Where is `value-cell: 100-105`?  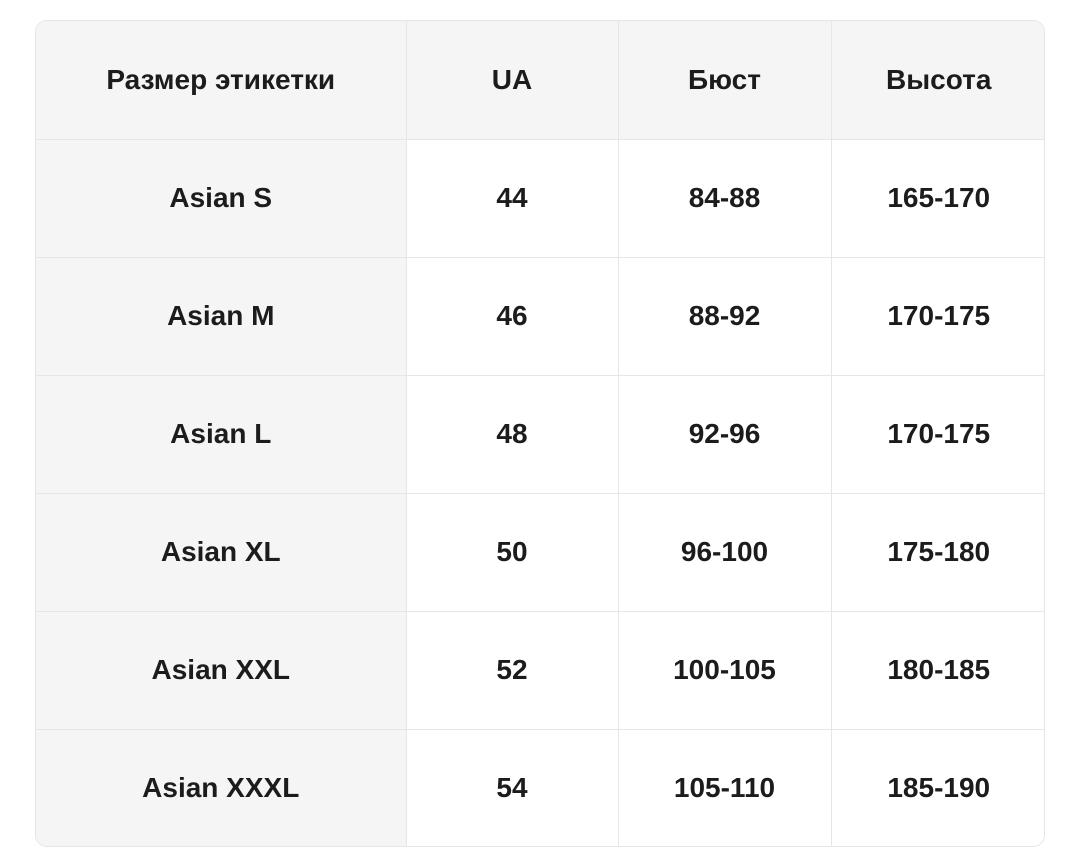
value-cell: 100-105 is located at coordinates (724, 670).